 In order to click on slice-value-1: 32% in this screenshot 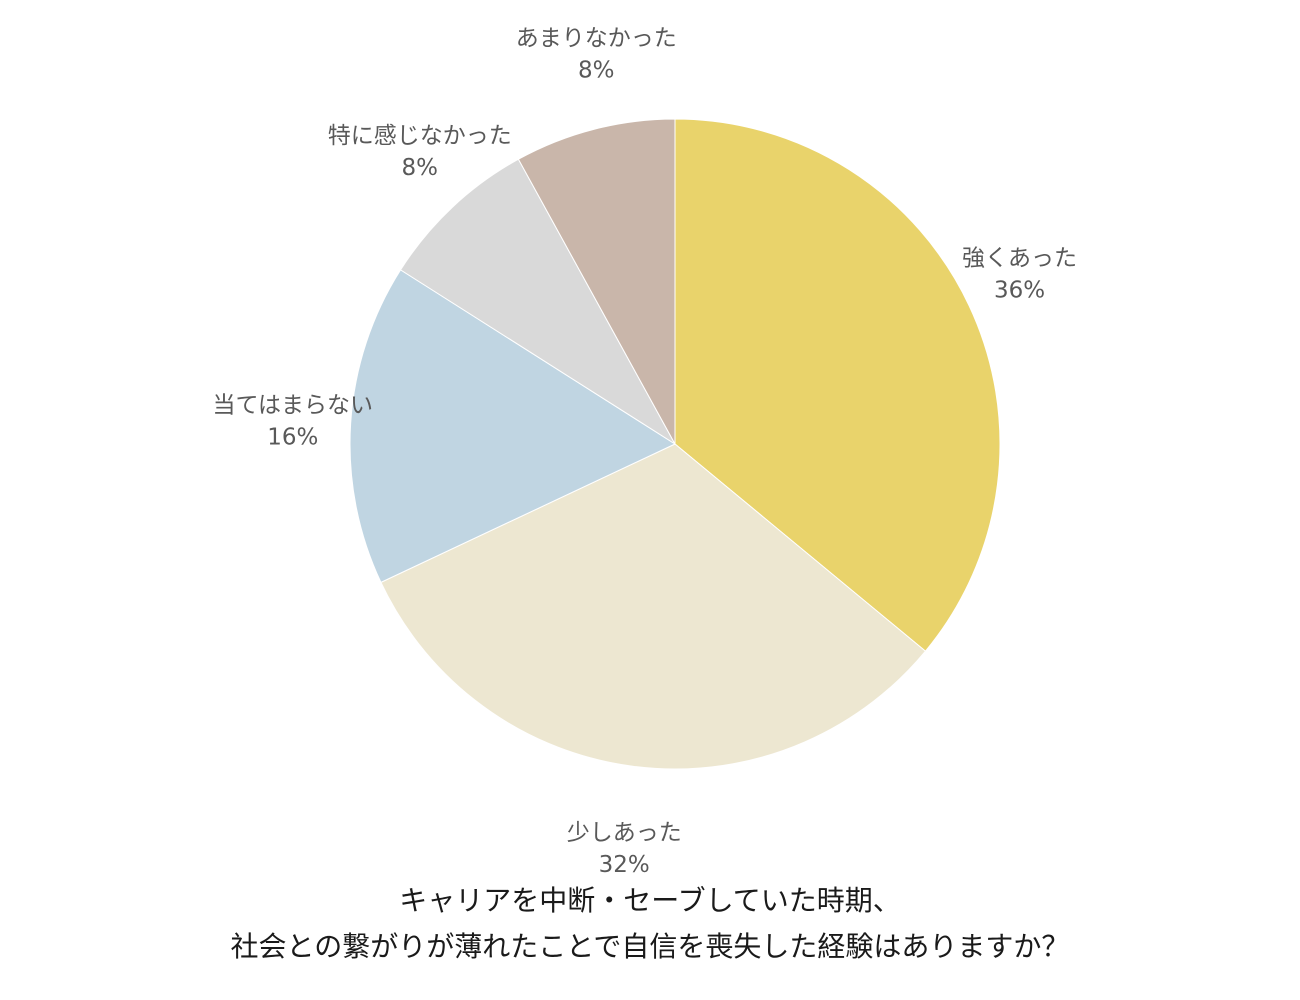, I will do `click(624, 865)`.